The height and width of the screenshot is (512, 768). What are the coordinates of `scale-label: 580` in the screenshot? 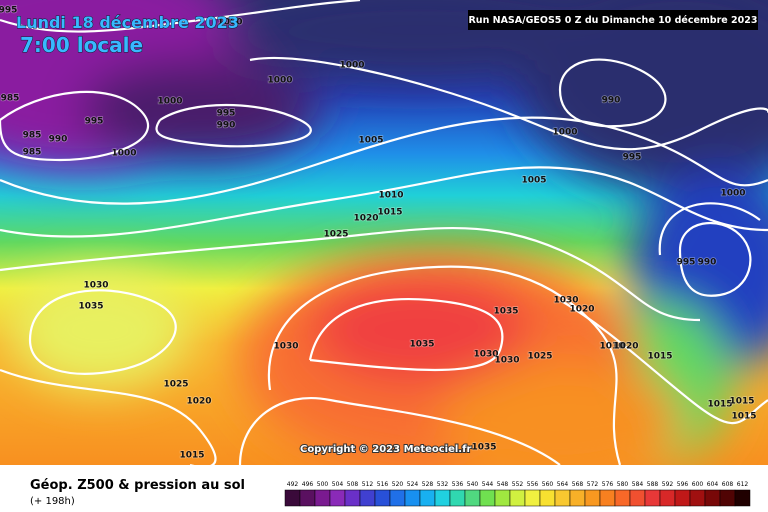 It's located at (623, 484).